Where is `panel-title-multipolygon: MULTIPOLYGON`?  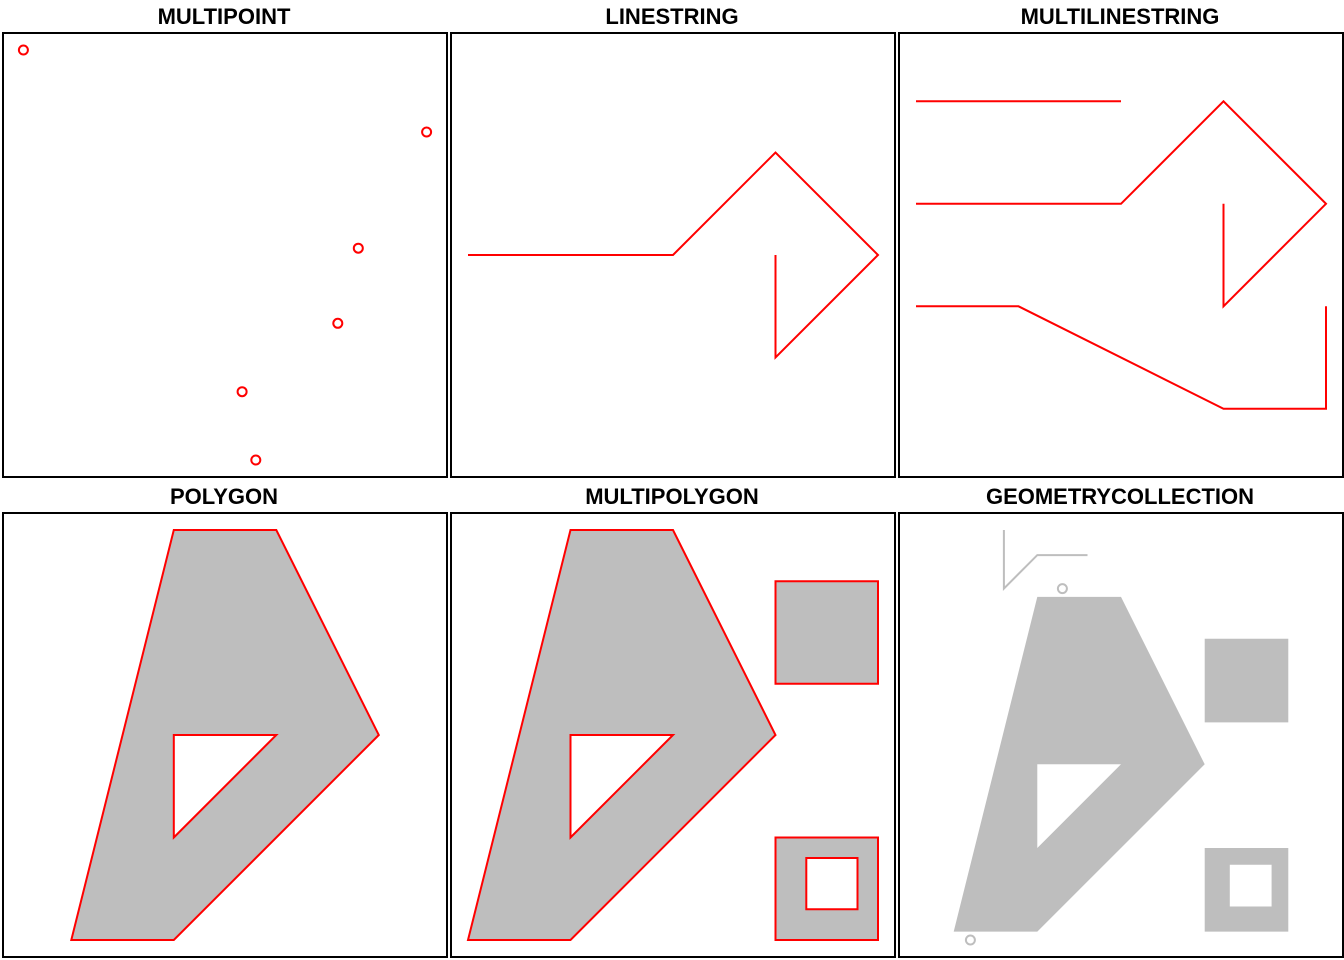
panel-title-multipolygon: MULTIPOLYGON is located at coordinates (672, 496).